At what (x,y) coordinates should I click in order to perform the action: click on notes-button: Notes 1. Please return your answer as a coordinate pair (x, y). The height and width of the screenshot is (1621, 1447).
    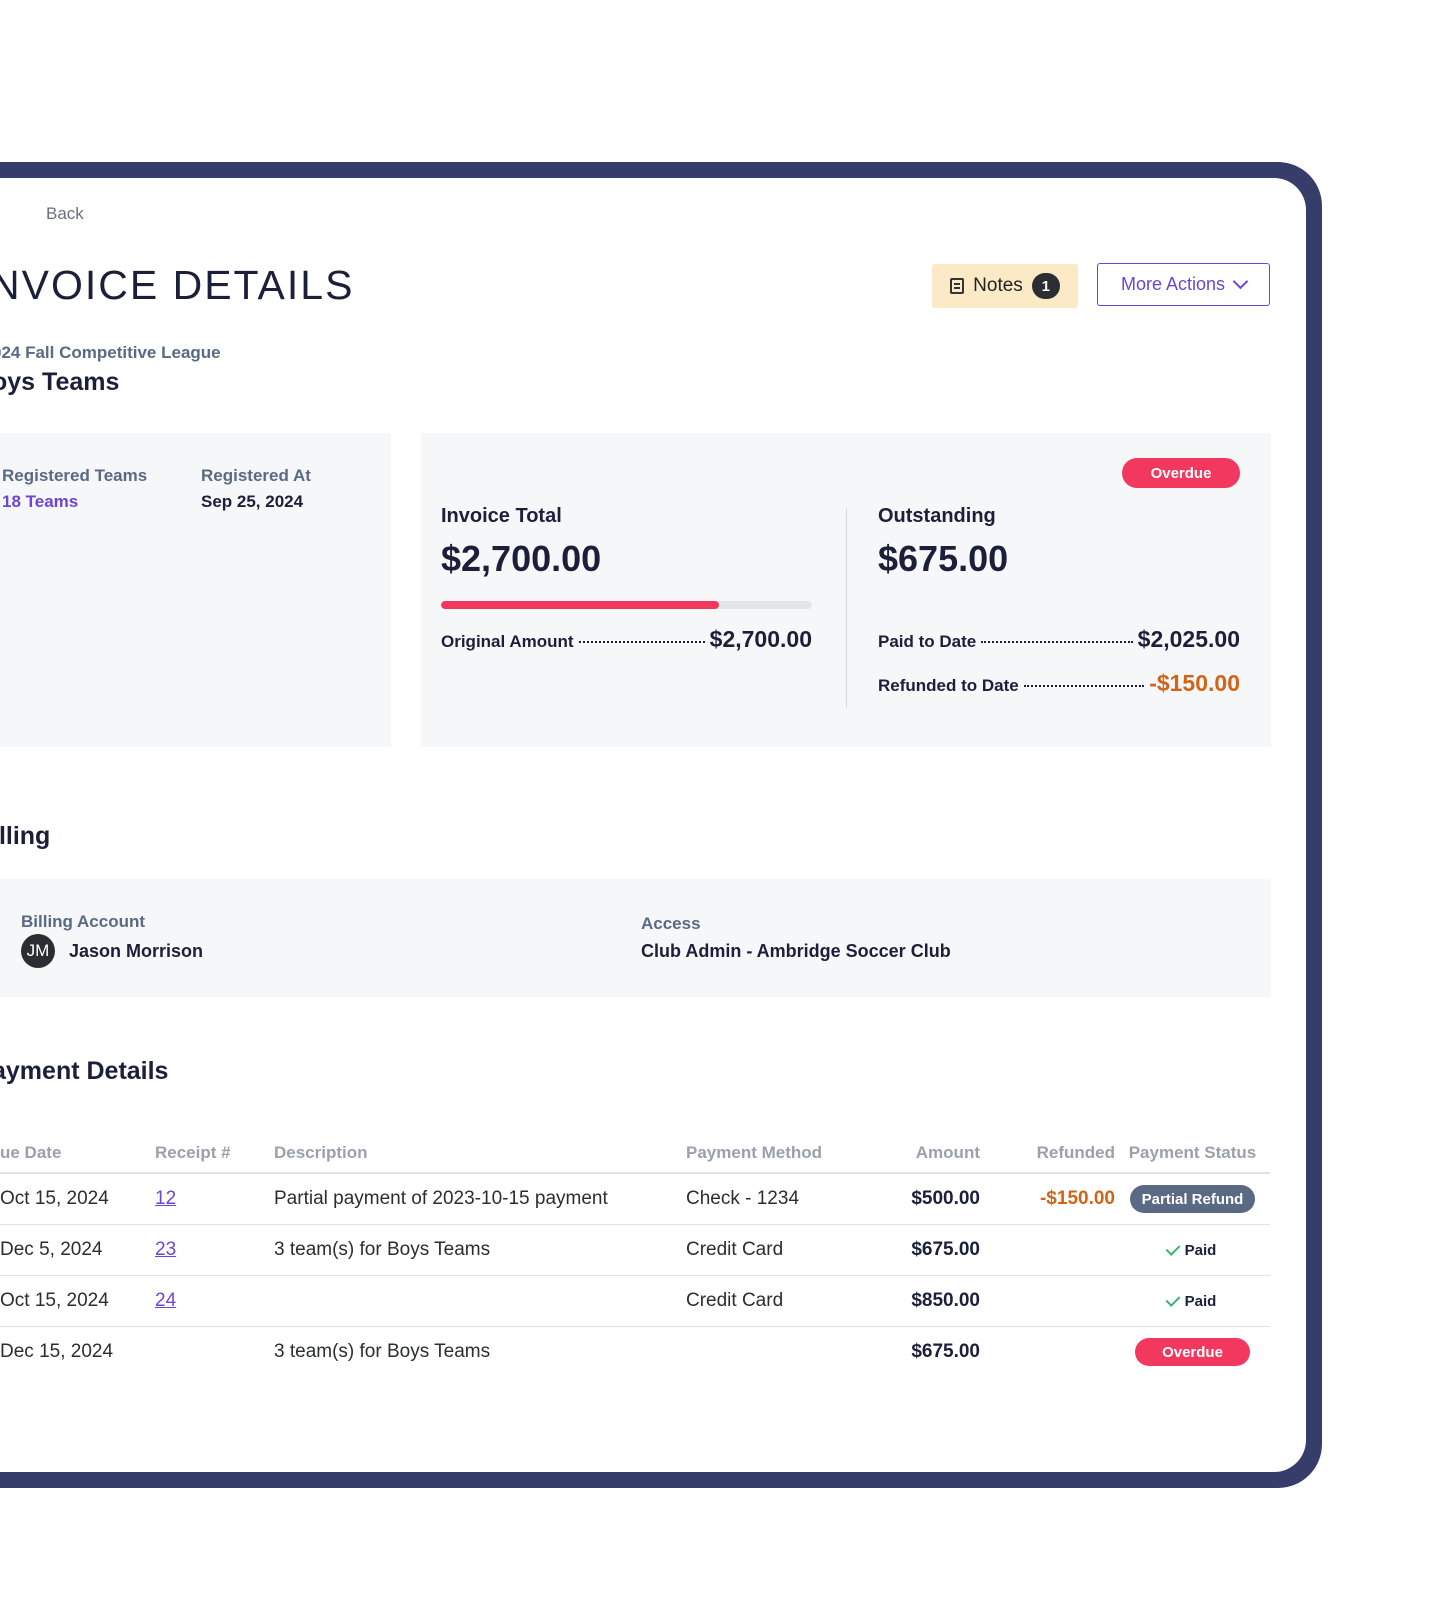
    Looking at the image, I should click on (1005, 286).